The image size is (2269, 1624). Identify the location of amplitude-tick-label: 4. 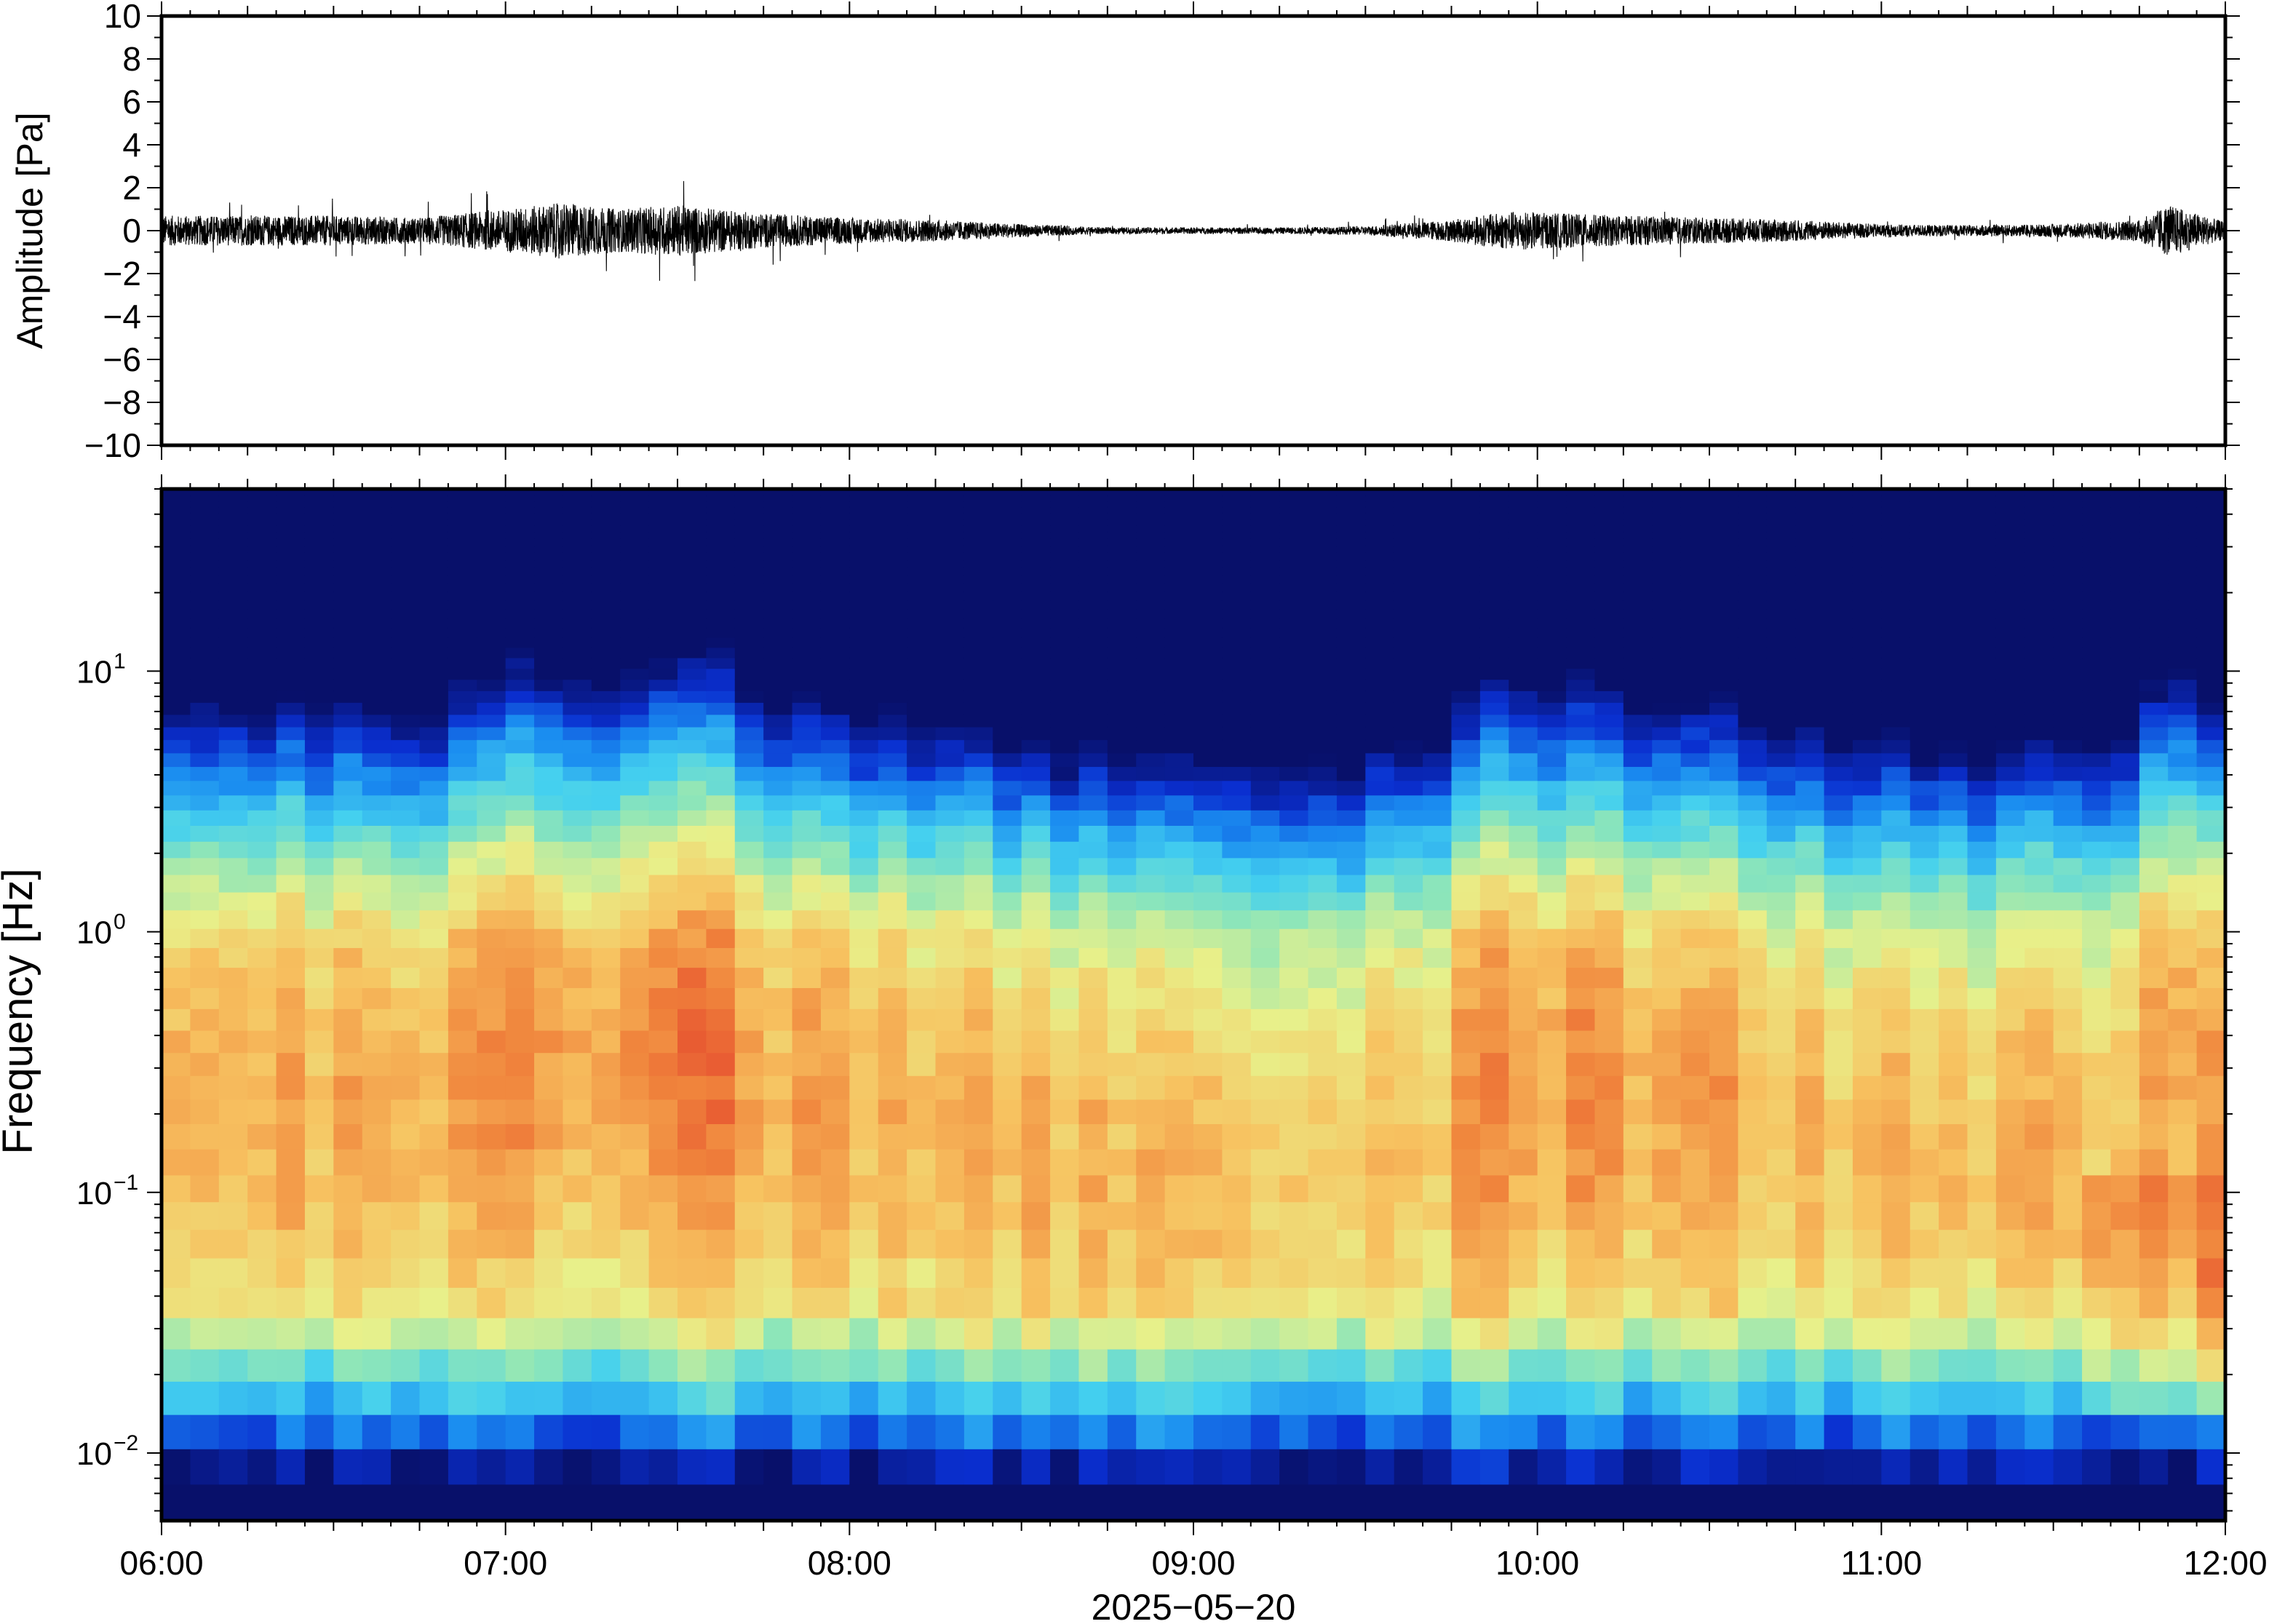
(131, 145).